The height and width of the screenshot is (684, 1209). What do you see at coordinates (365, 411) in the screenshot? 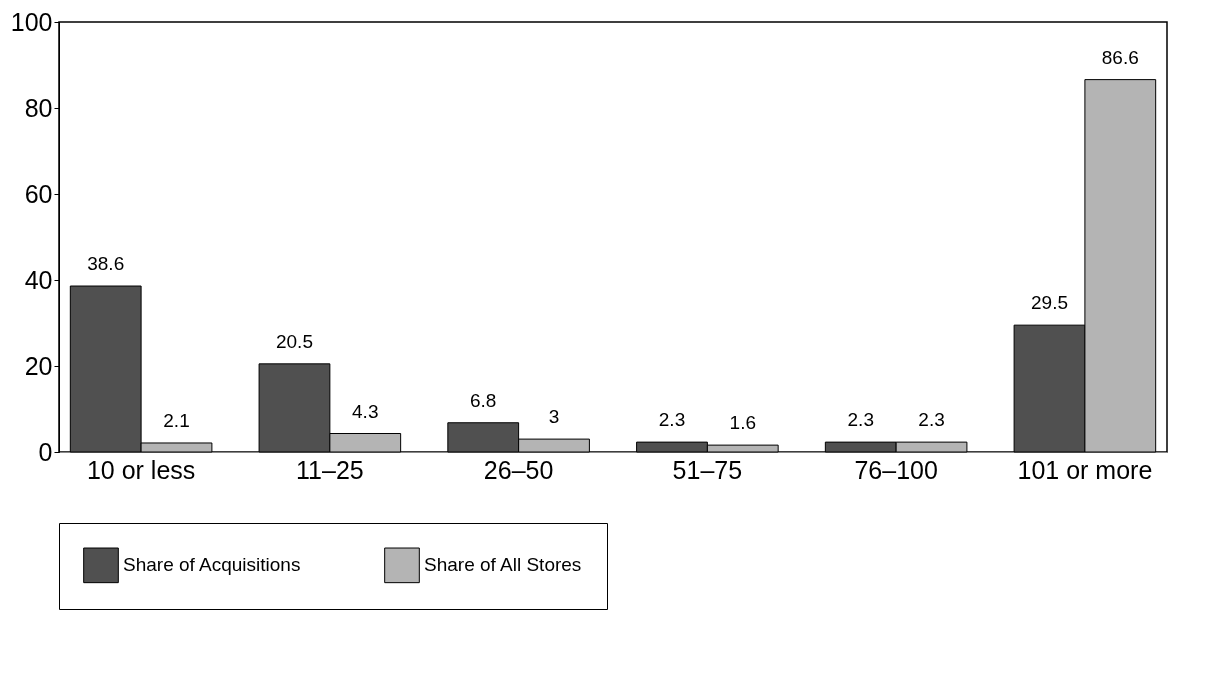
I see `data-label: 4.3` at bounding box center [365, 411].